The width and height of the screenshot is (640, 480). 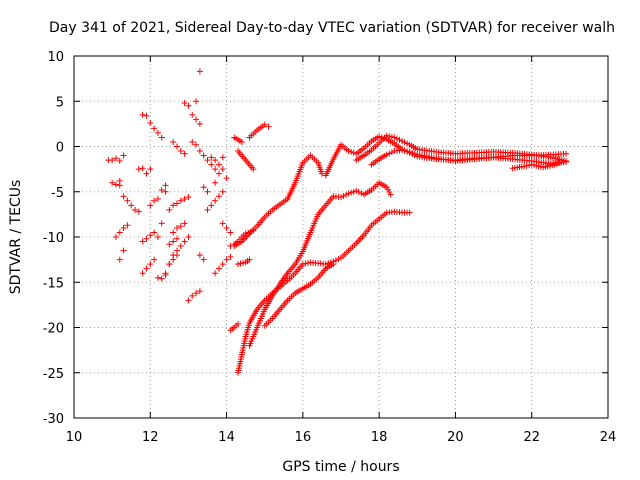 I want to click on y-tick-label: -10, so click(x=53, y=238).